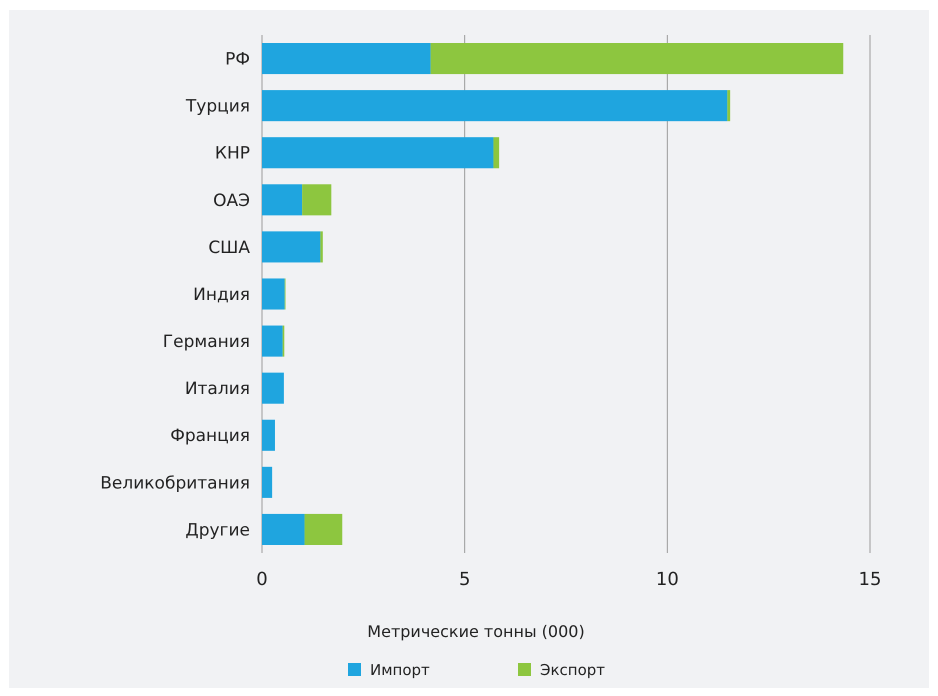 Image resolution: width=938 pixels, height=696 pixels. I want to click on y-tick-label: Турция, so click(217, 106).